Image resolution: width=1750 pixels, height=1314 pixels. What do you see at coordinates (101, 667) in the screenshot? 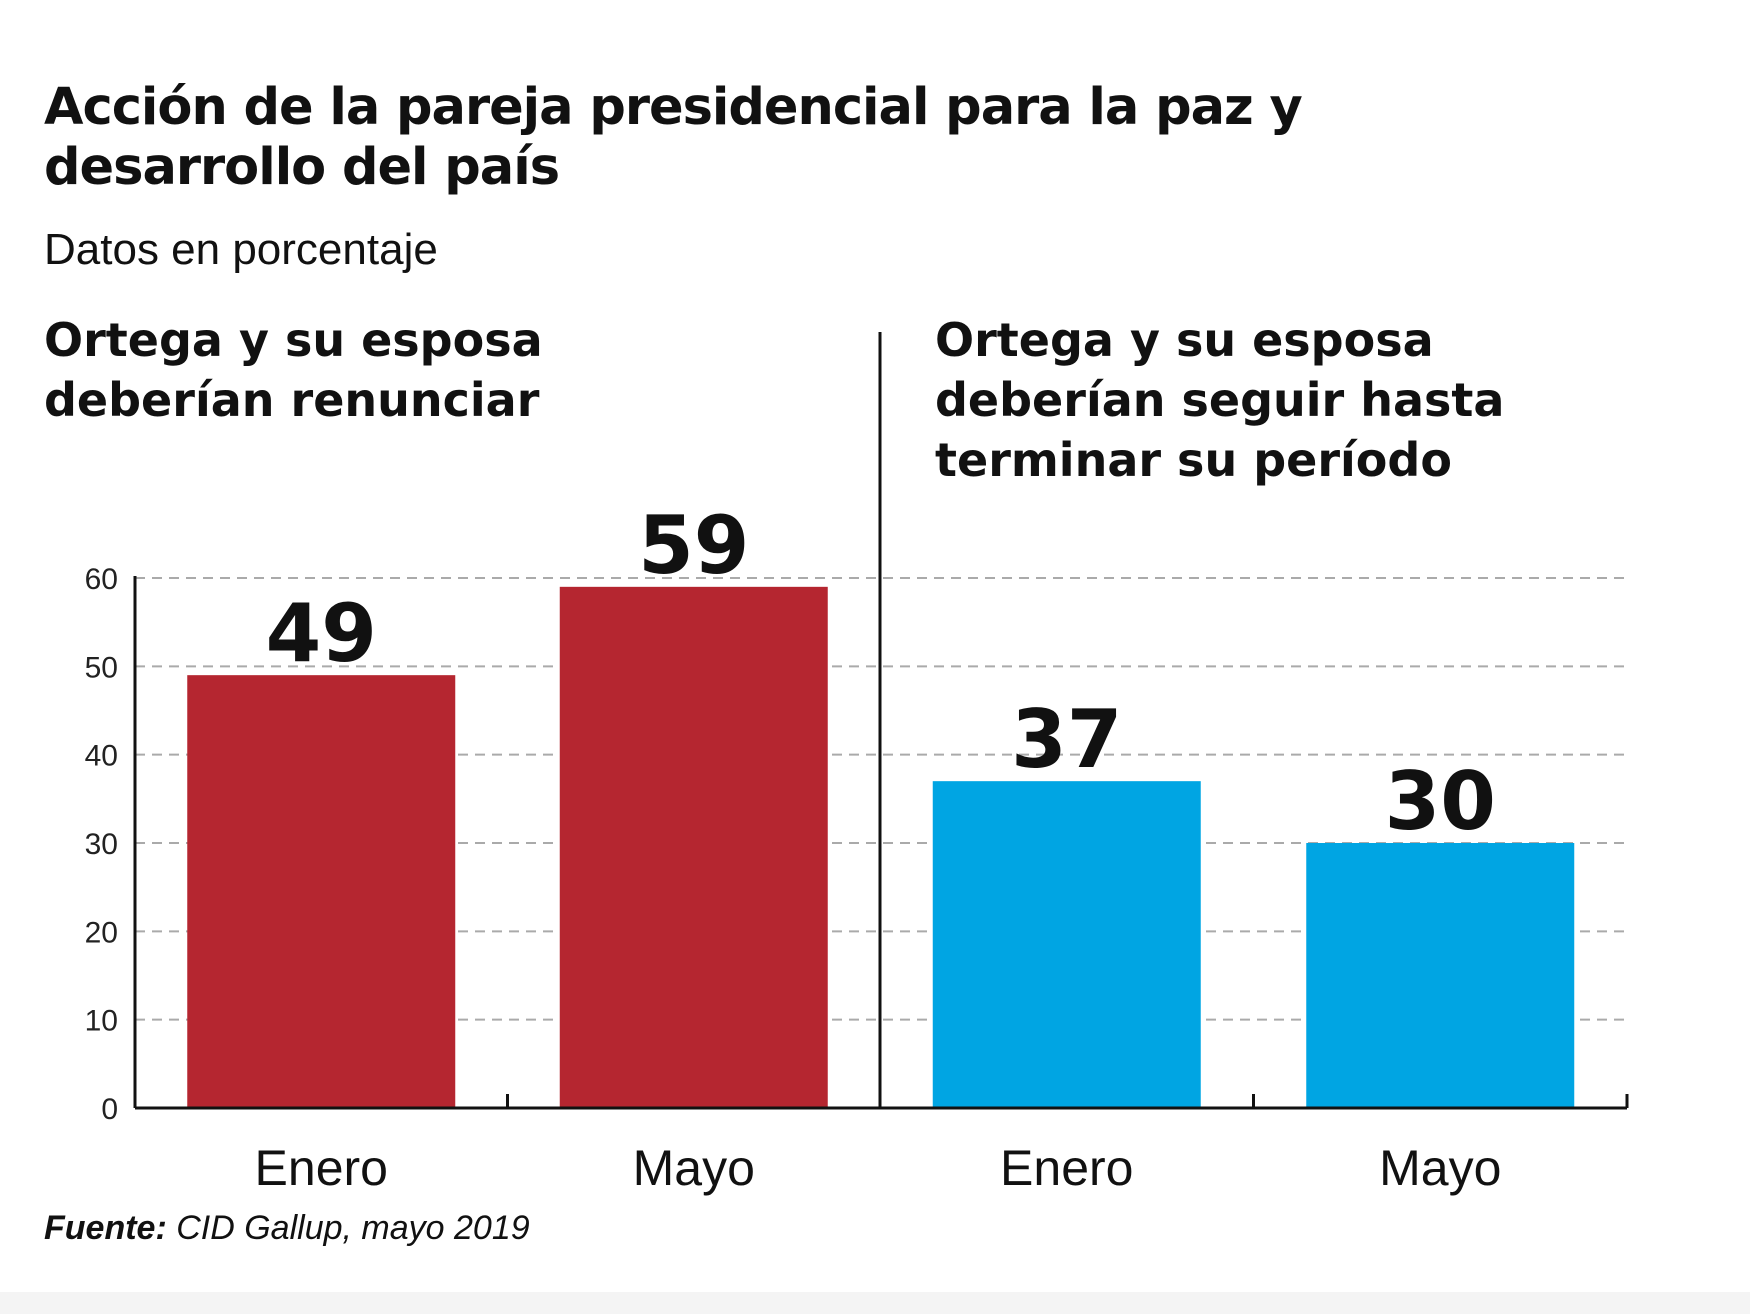
I see `y-tick-label: 50` at bounding box center [101, 667].